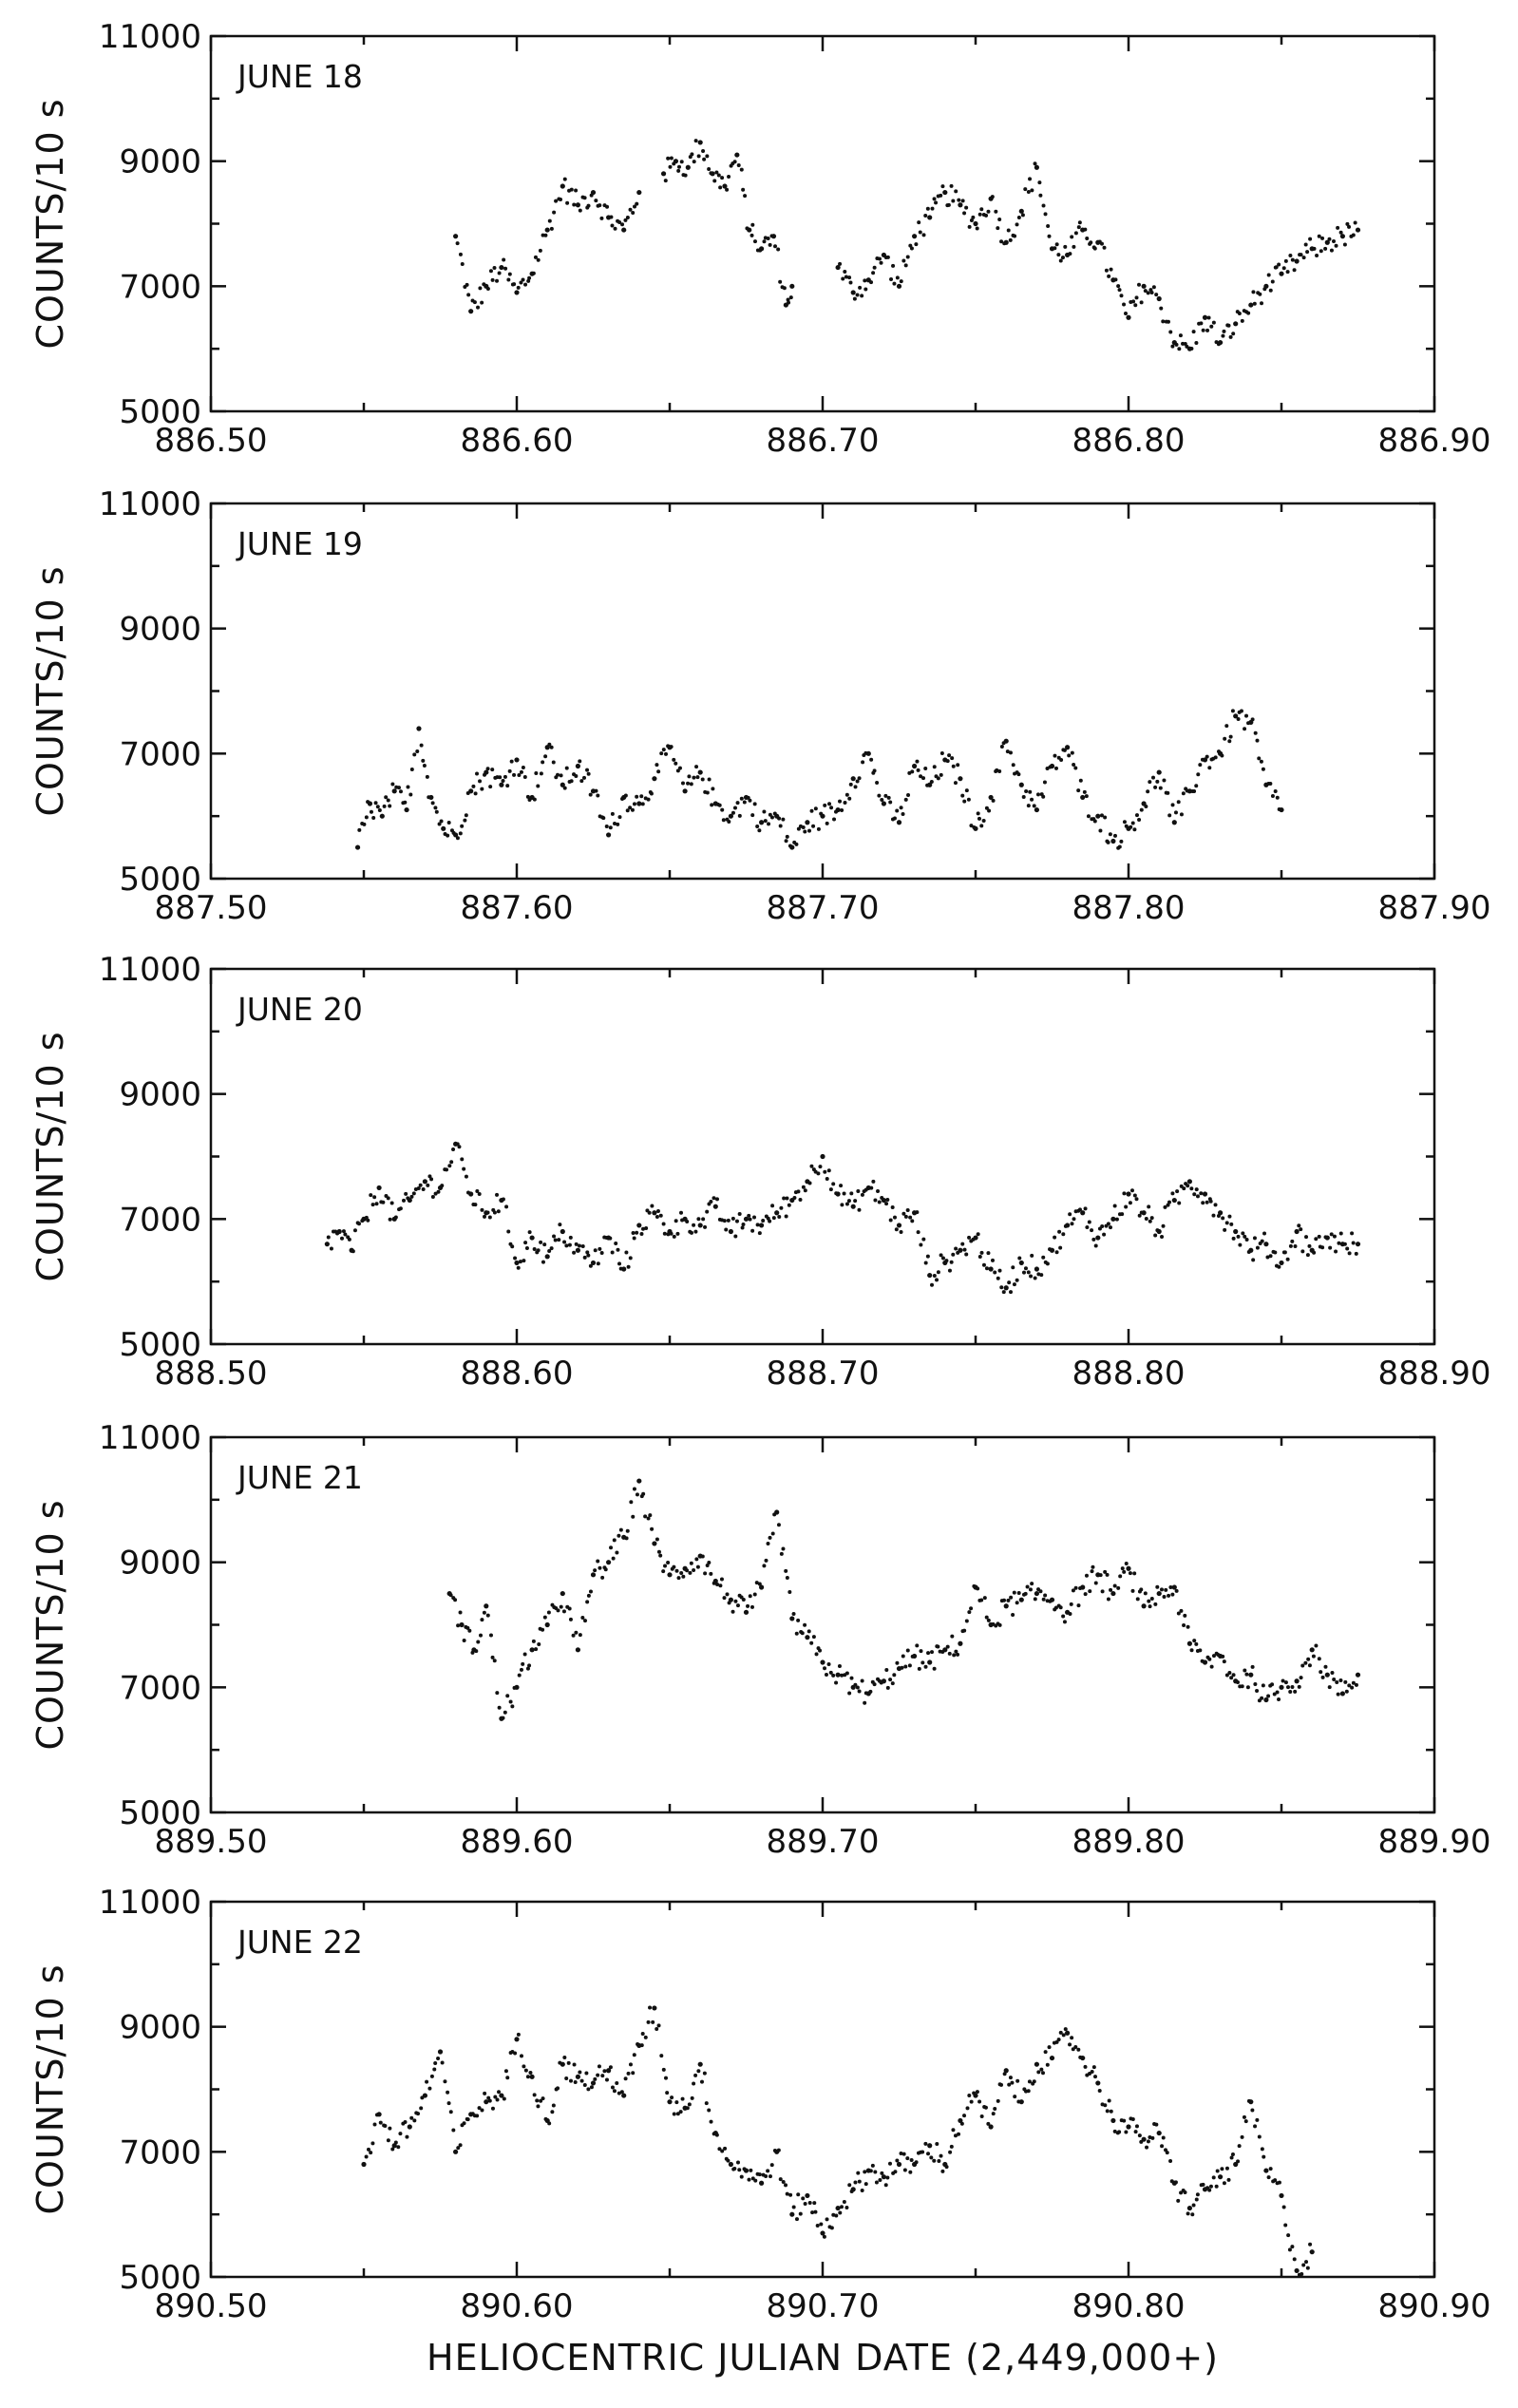 Image resolution: width=1518 pixels, height=2408 pixels. What do you see at coordinates (819, 780) in the screenshot?
I see `data-points` at bounding box center [819, 780].